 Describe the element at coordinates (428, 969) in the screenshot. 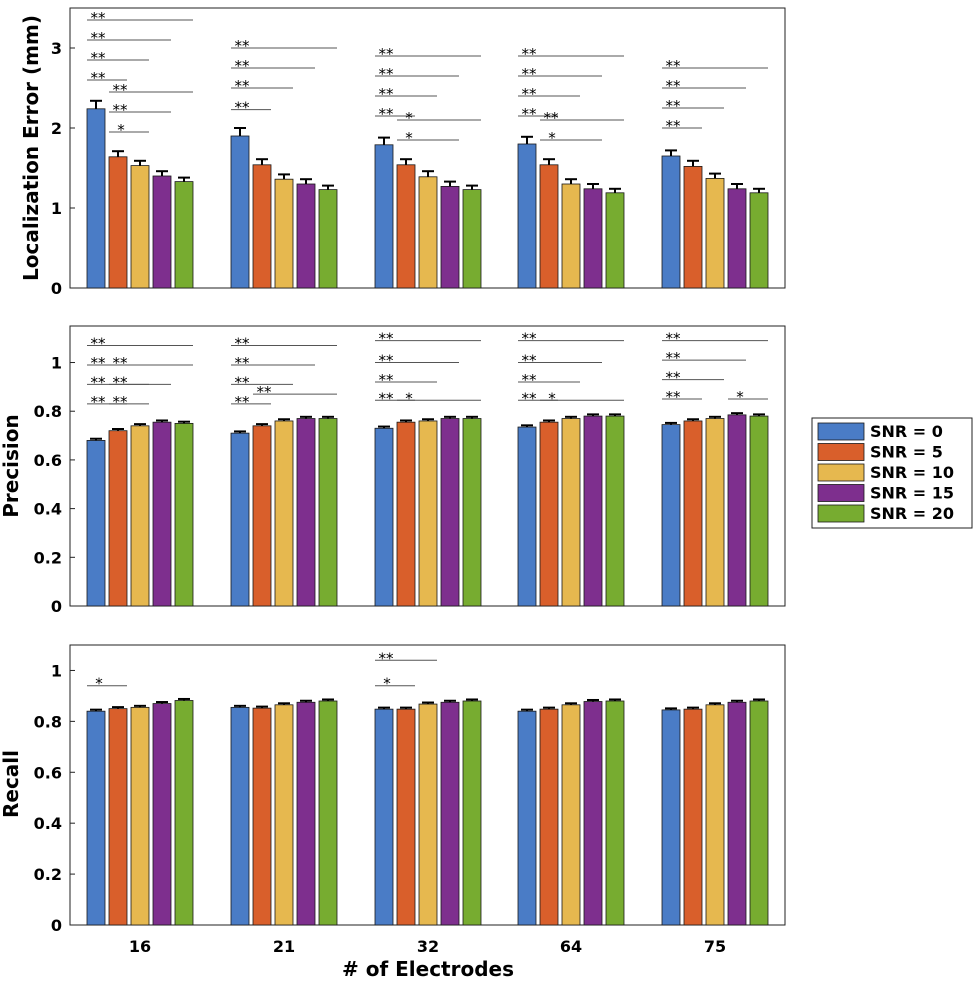

I see `x-axis-label: # of Electrodes` at that location.